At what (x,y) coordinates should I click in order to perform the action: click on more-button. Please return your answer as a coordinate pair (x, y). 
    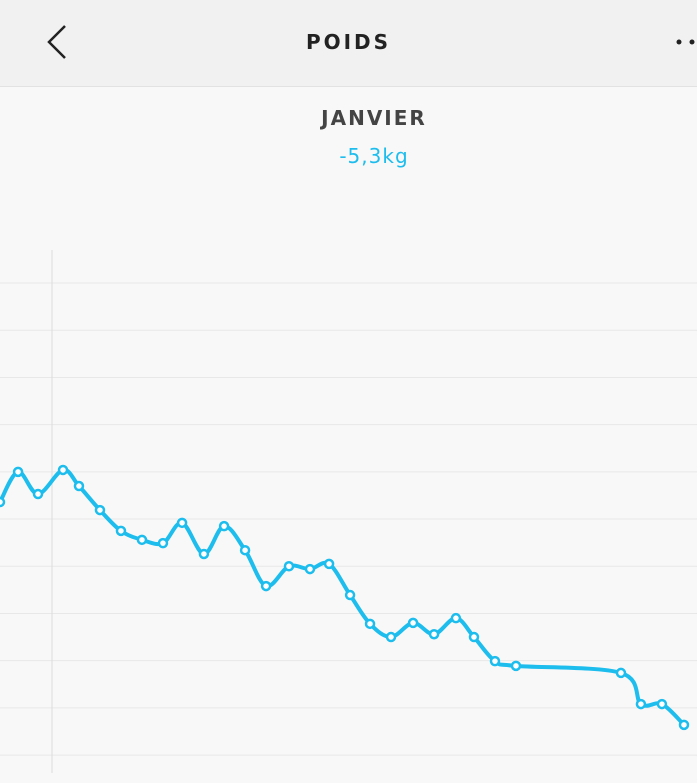
    Looking at the image, I should click on (679, 42).